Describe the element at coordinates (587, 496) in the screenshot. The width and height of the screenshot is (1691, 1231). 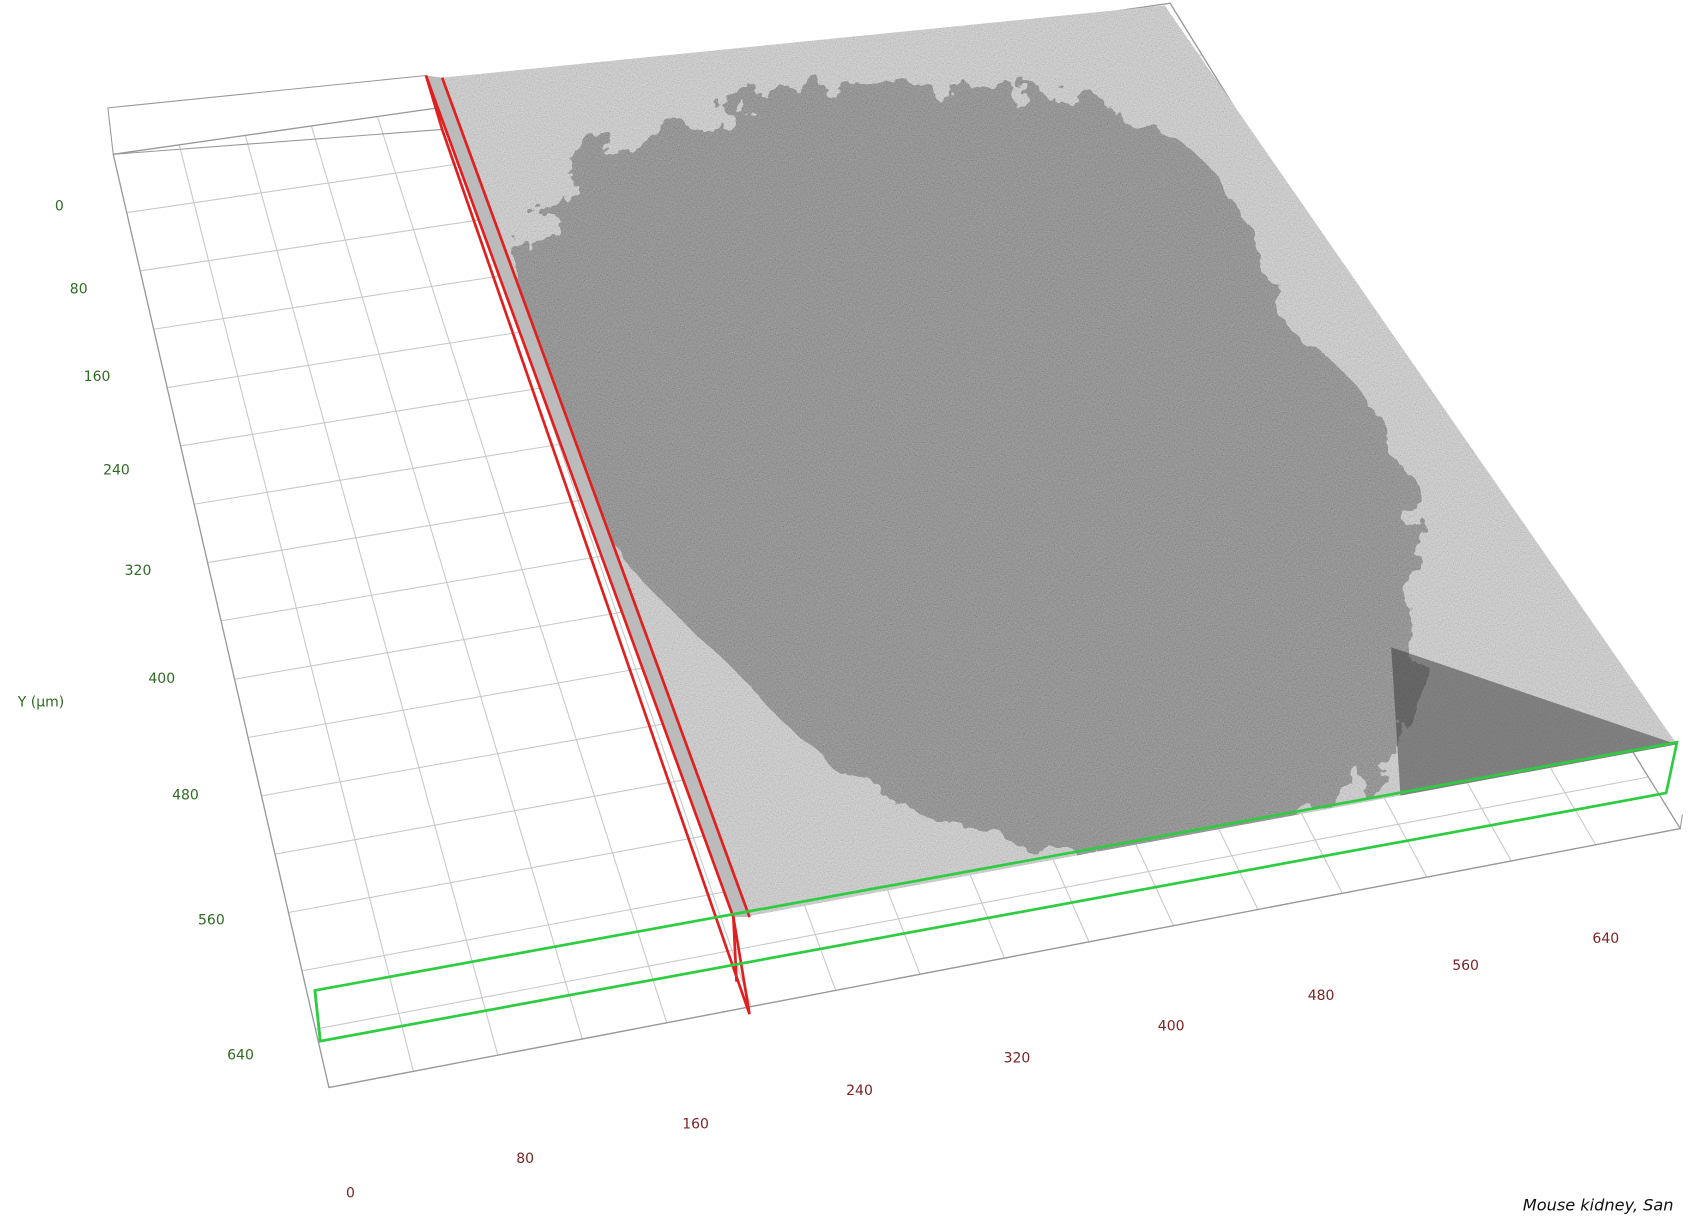
I see `slab-edge` at that location.